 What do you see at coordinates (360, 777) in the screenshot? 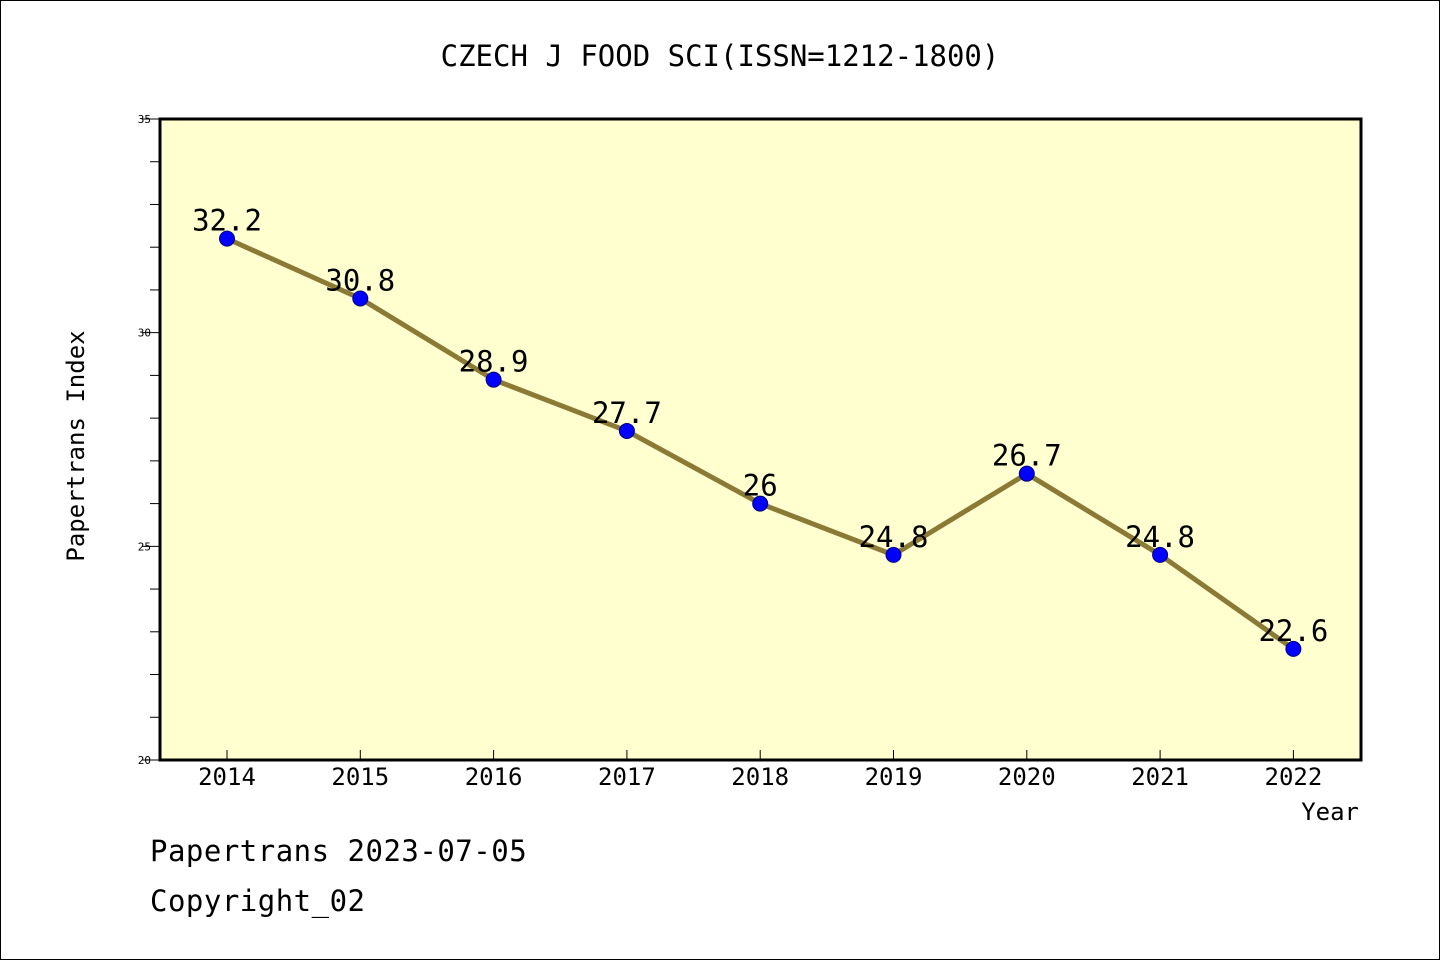
I see `x-tick-label: 2015` at bounding box center [360, 777].